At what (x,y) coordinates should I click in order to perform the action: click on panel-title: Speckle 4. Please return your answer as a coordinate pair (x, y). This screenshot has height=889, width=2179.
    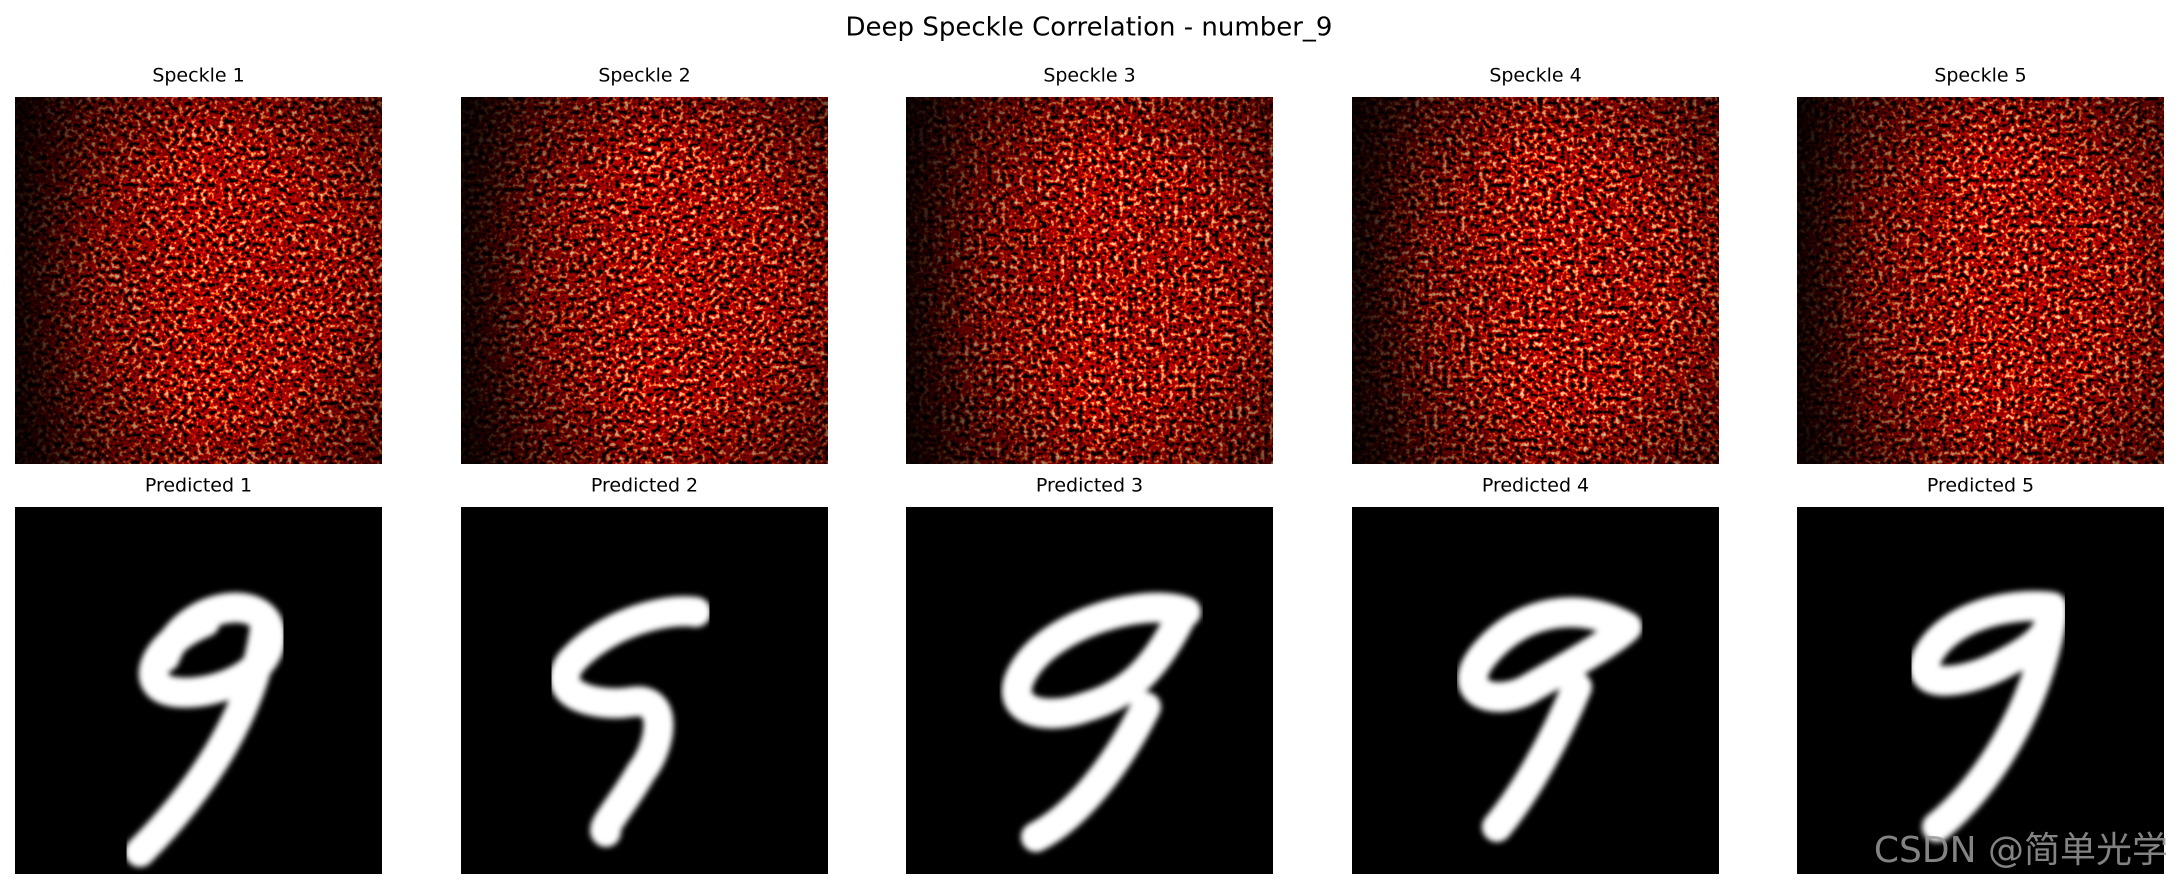
    Looking at the image, I should click on (1535, 76).